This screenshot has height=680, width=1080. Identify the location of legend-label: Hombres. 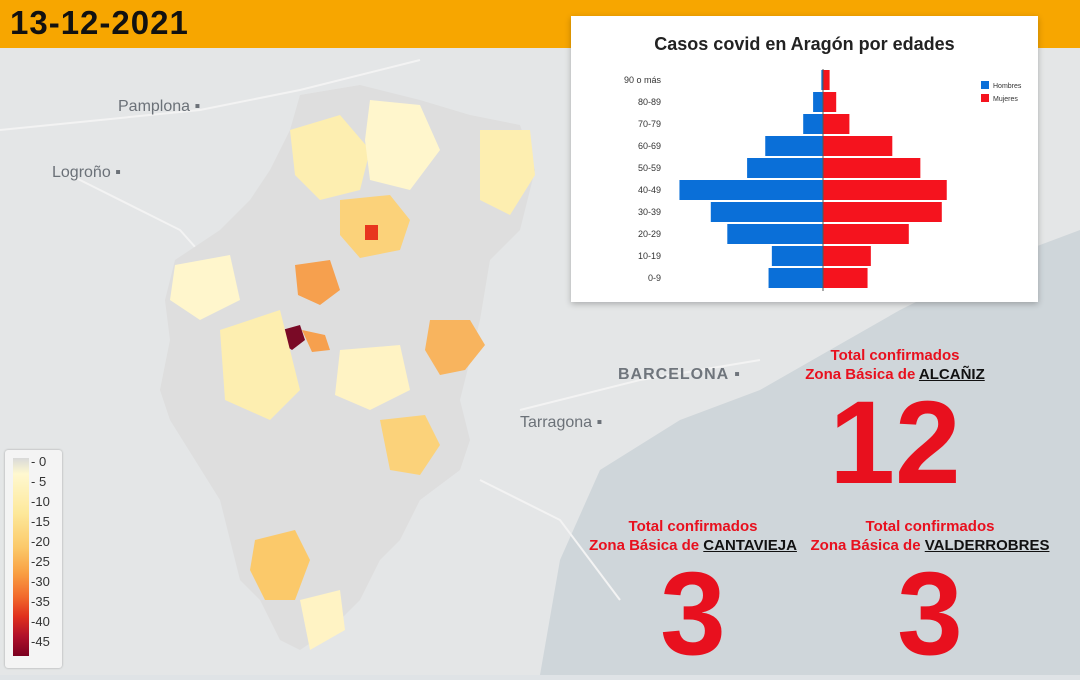
(1007, 86).